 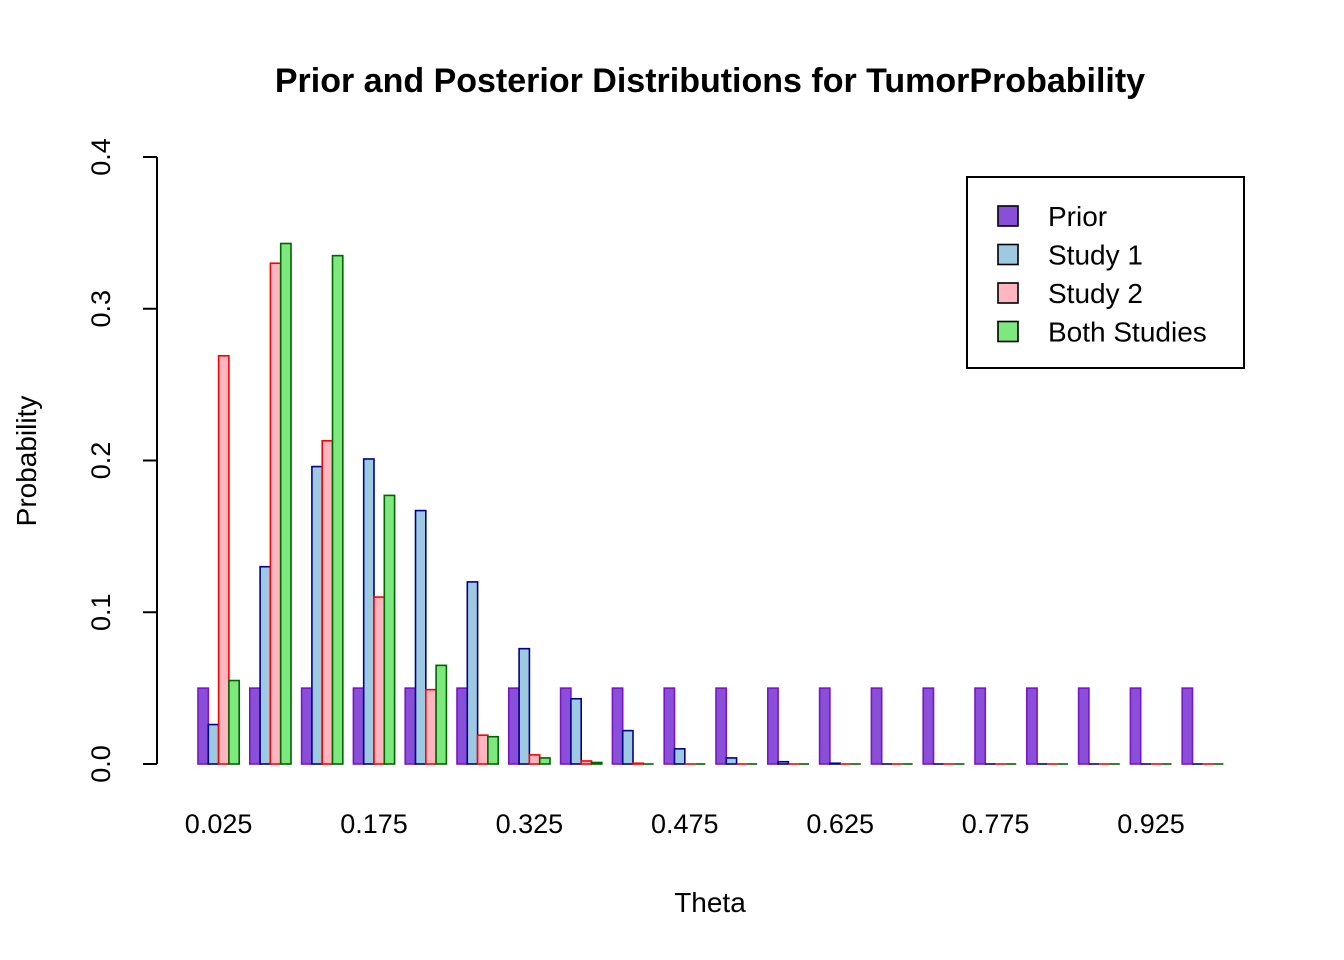 What do you see at coordinates (1151, 824) in the screenshot?
I see `x-tick-label: 0.925` at bounding box center [1151, 824].